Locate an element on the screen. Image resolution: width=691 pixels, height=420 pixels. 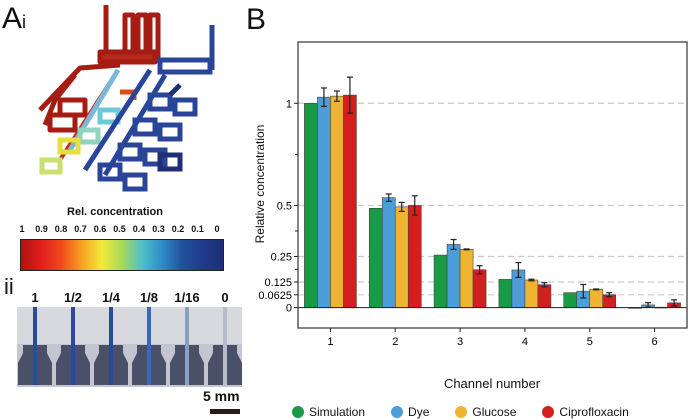
panel-a-sub: i is located at coordinates (24, 22).